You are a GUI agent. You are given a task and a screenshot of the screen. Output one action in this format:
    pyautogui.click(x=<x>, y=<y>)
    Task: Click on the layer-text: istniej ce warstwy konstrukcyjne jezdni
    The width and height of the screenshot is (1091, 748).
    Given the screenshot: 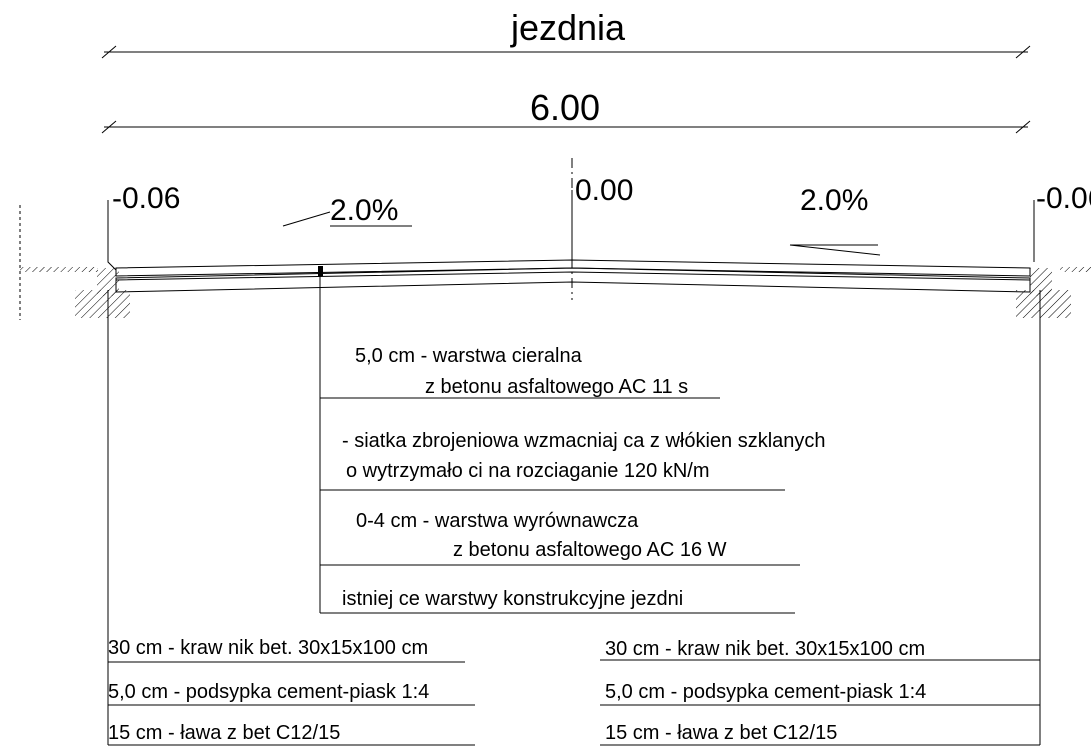 What is the action you would take?
    pyautogui.click(x=512, y=599)
    